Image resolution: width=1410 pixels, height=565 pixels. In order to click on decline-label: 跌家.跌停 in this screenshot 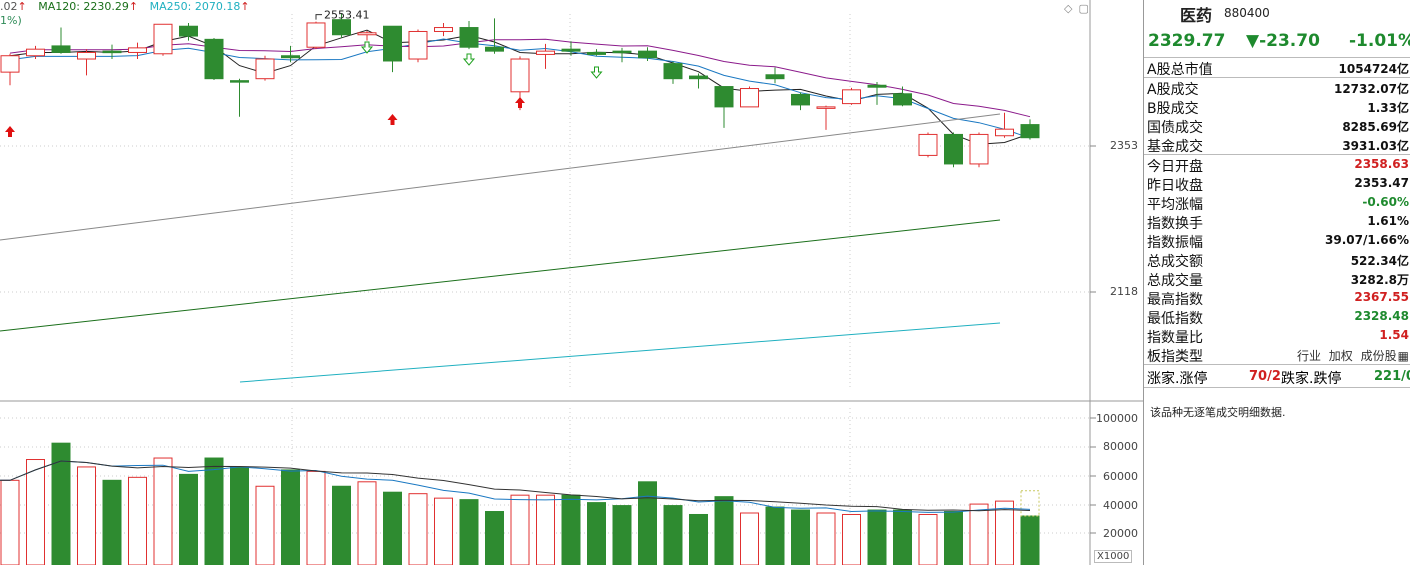, I will do `click(1311, 379)`.